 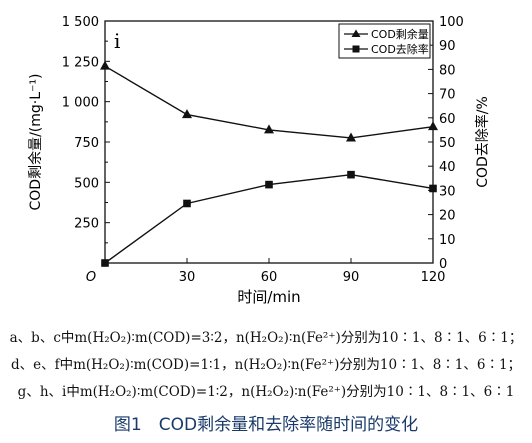 What do you see at coordinates (451, 22) in the screenshot?
I see `right-y-tick-label: 100` at bounding box center [451, 22].